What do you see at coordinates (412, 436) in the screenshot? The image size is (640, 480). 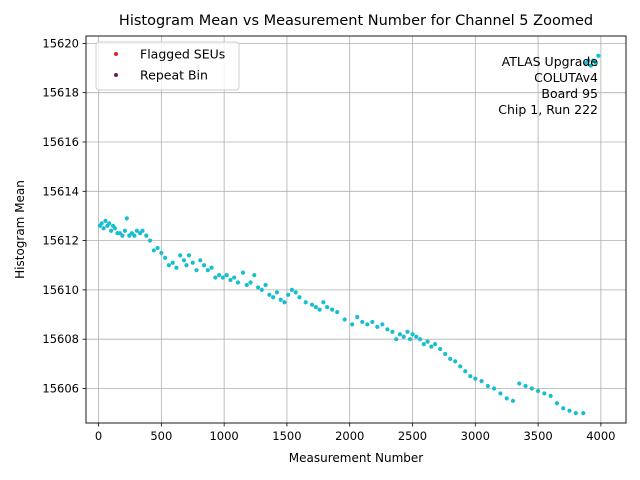 I see `x-tick-label: 2500` at bounding box center [412, 436].